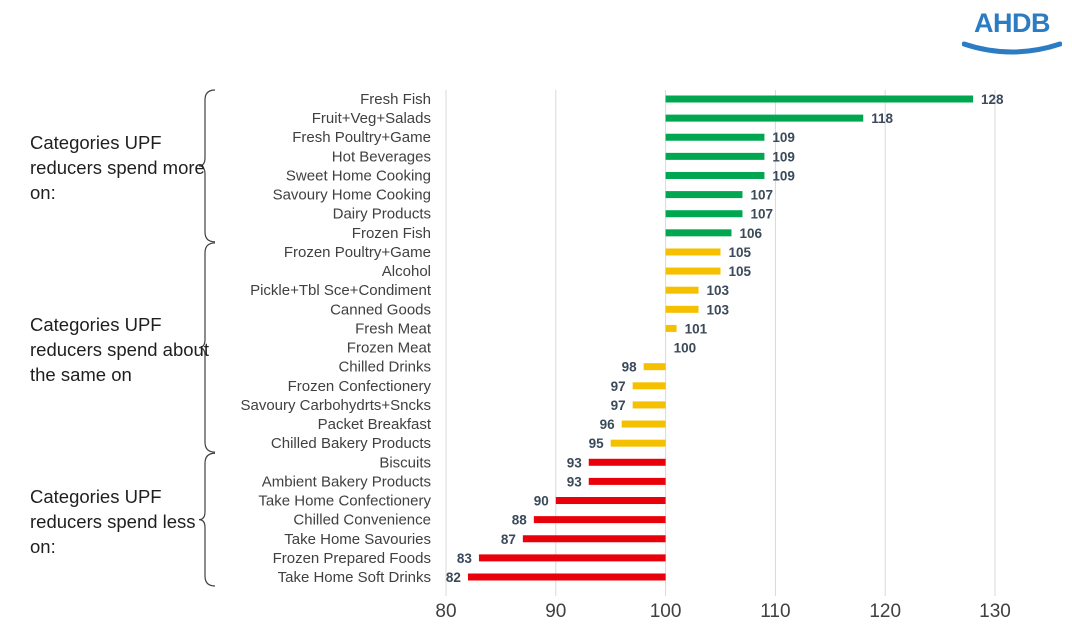  What do you see at coordinates (341, 290) in the screenshot?
I see `category-label: Pickle+Tbl Sce+Condiment` at bounding box center [341, 290].